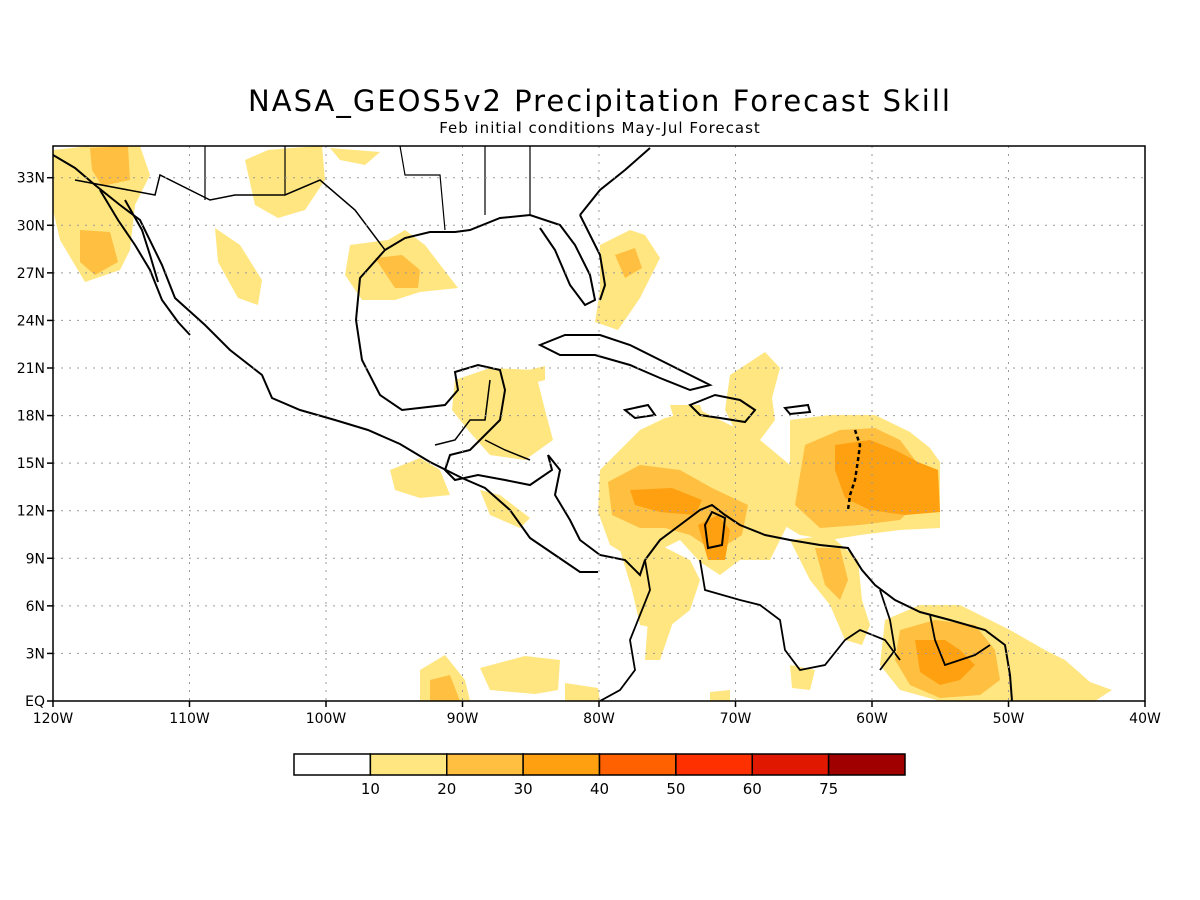 This screenshot has height=900, width=1200. What do you see at coordinates (31, 512) in the screenshot?
I see `y-tick-label: 12N` at bounding box center [31, 512].